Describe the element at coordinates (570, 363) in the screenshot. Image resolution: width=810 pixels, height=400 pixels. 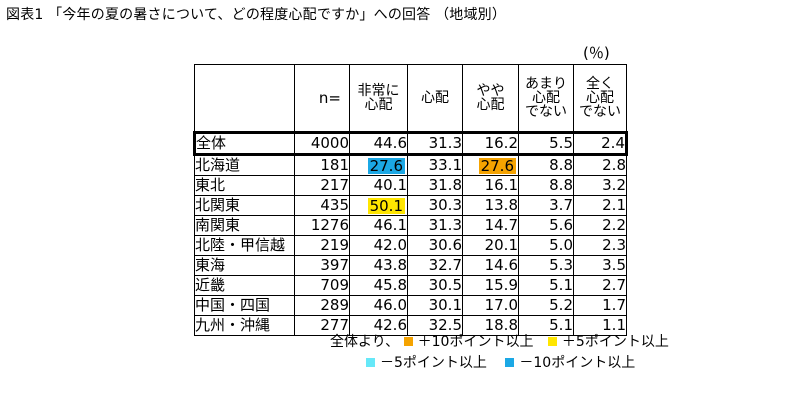
I see `legend-item-minus10: －10ポイント以上` at that location.